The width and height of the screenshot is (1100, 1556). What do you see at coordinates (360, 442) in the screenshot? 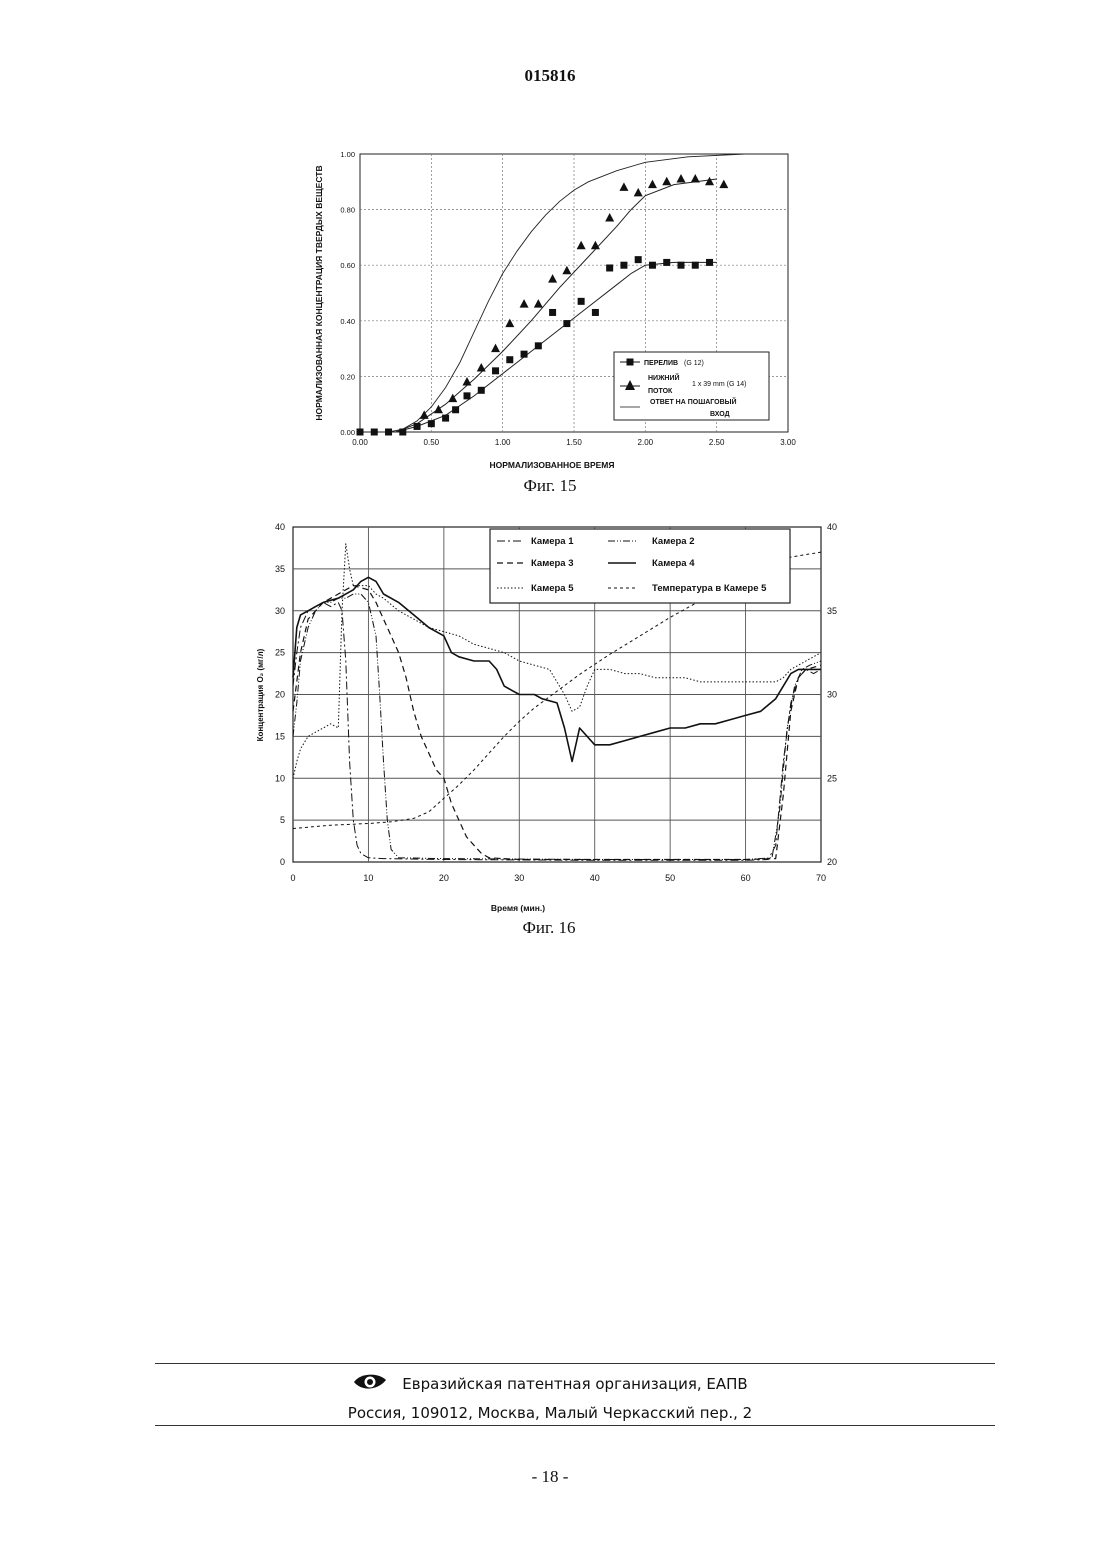
I see `x-tick-label: 0.00` at bounding box center [360, 442].